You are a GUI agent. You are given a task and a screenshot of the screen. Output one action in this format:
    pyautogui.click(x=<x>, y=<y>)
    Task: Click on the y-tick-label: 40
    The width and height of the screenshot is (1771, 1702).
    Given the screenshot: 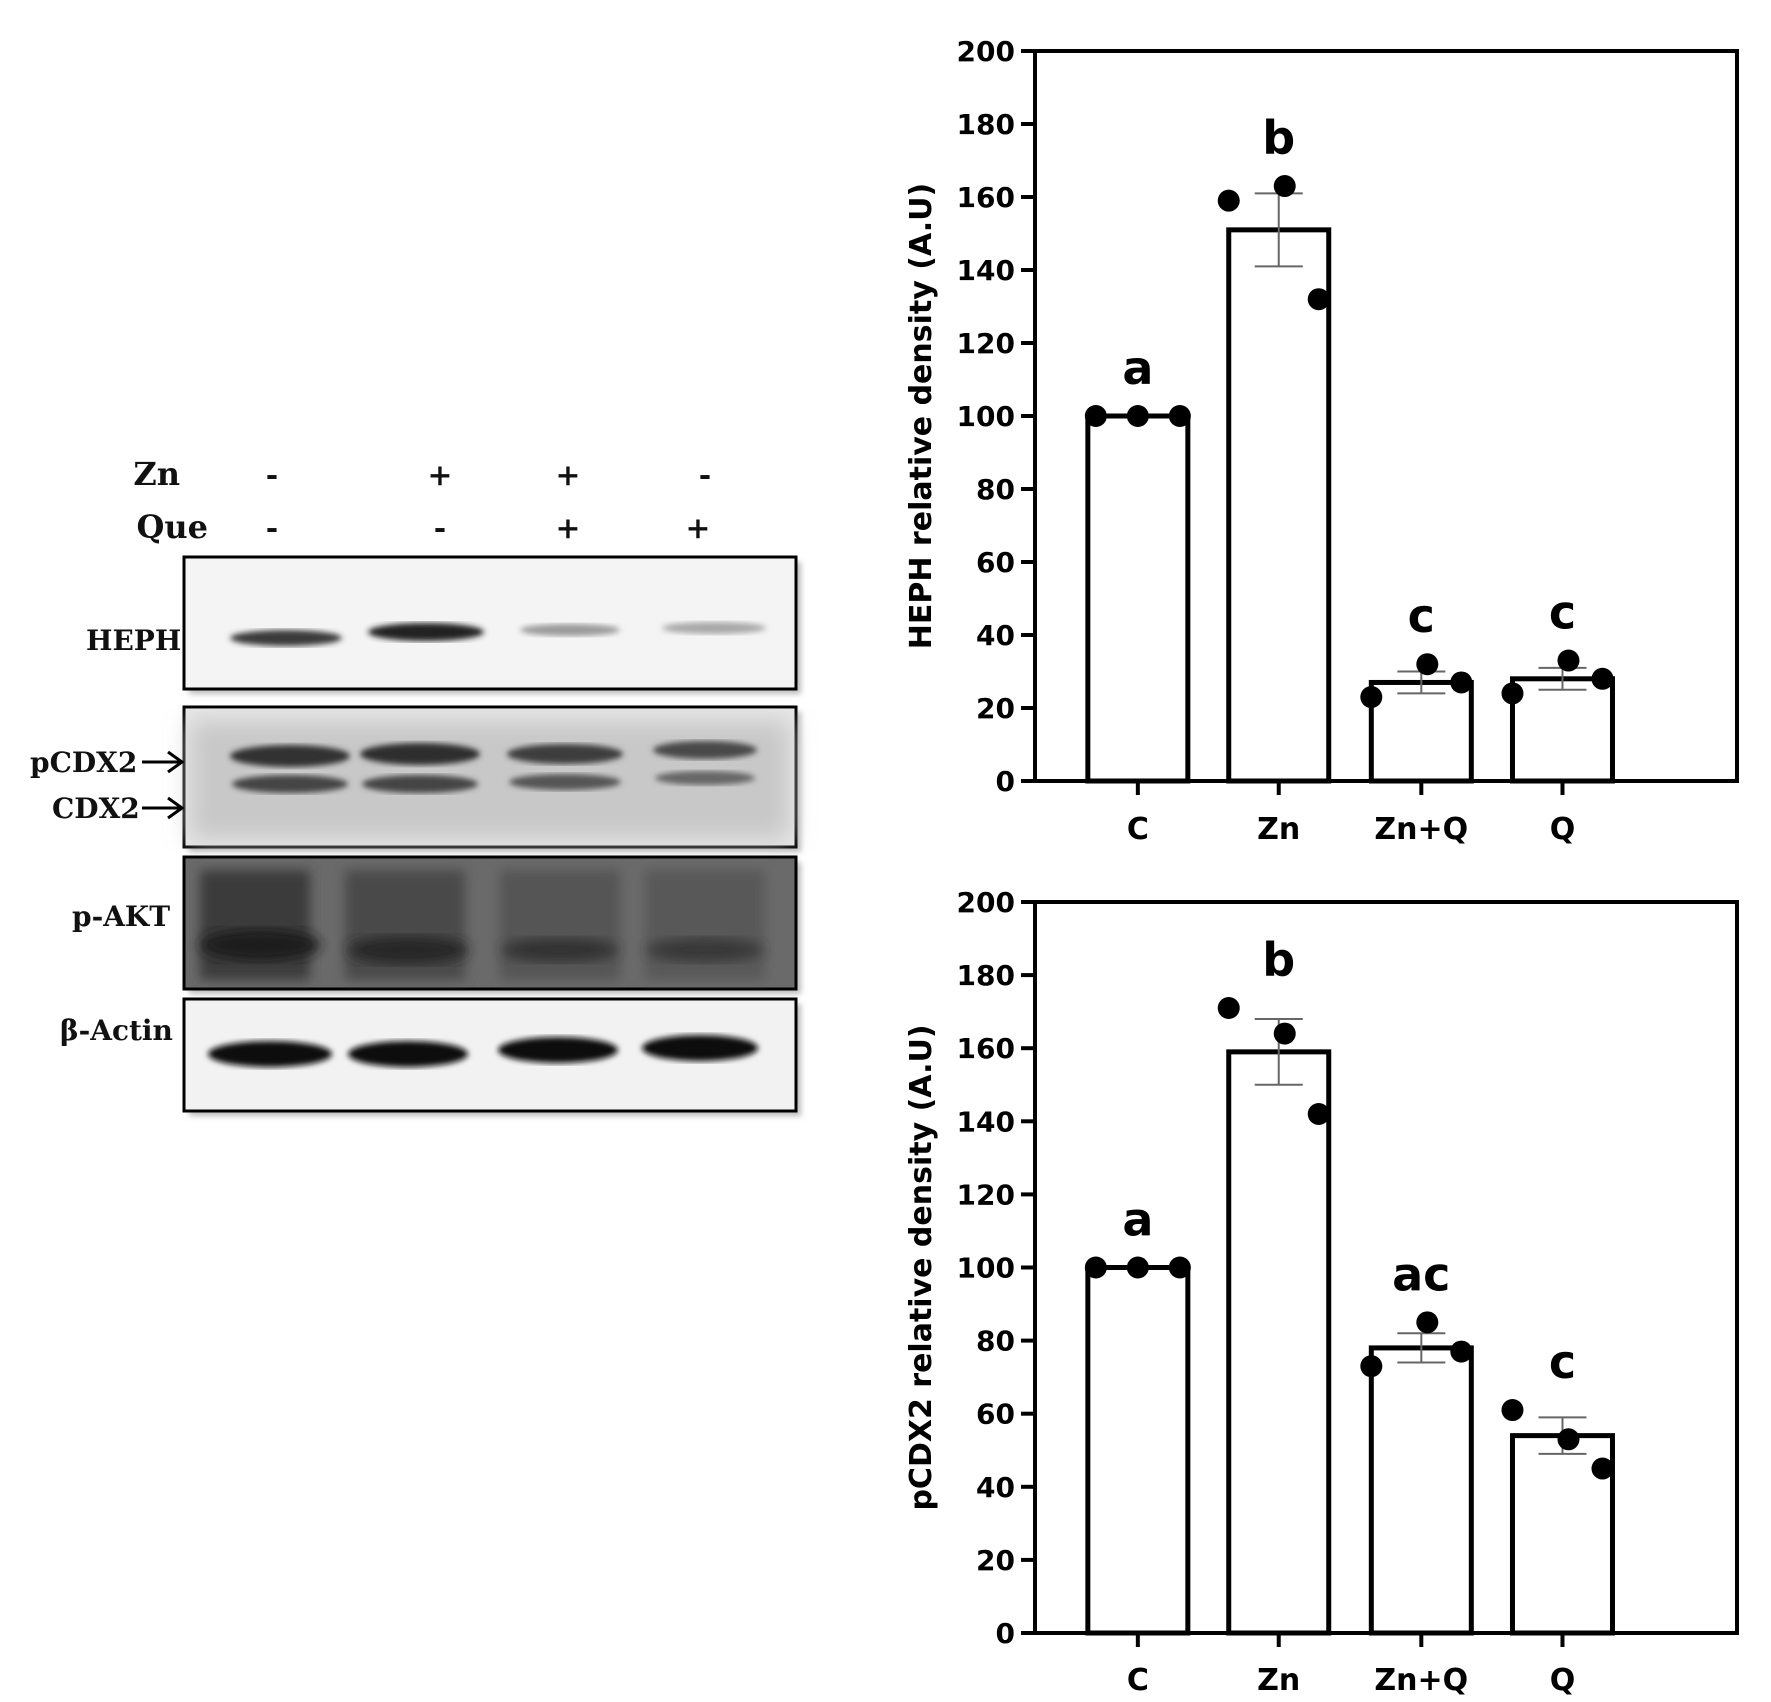 What is the action you would take?
    pyautogui.click(x=995, y=635)
    